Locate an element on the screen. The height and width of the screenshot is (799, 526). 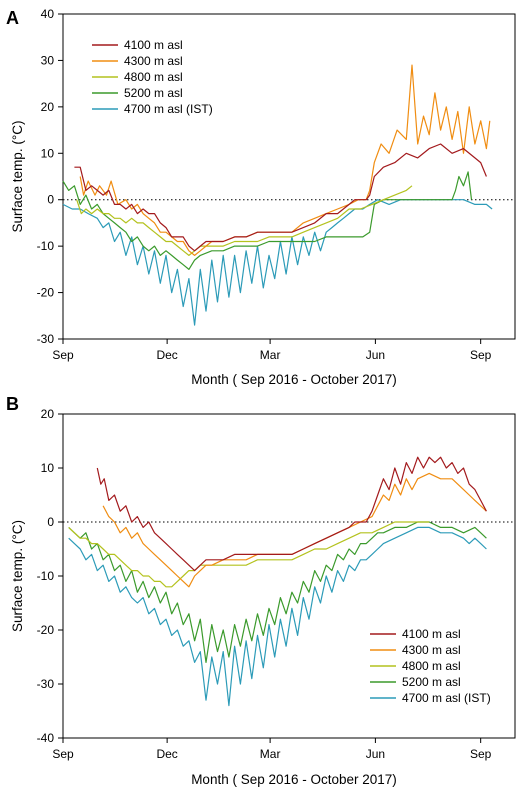
y-tick-label: 30 is located at coordinates (48, 60).